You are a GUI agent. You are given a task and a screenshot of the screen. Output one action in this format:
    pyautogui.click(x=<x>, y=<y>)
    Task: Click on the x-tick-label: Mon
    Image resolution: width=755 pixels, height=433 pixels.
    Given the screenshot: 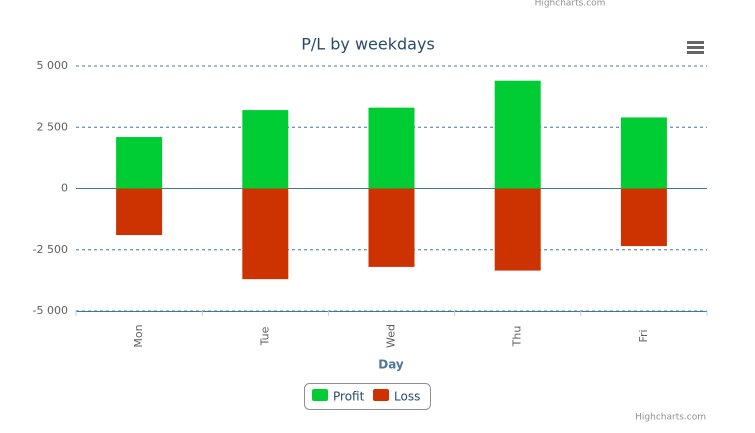 What is the action you would take?
    pyautogui.click(x=138, y=335)
    